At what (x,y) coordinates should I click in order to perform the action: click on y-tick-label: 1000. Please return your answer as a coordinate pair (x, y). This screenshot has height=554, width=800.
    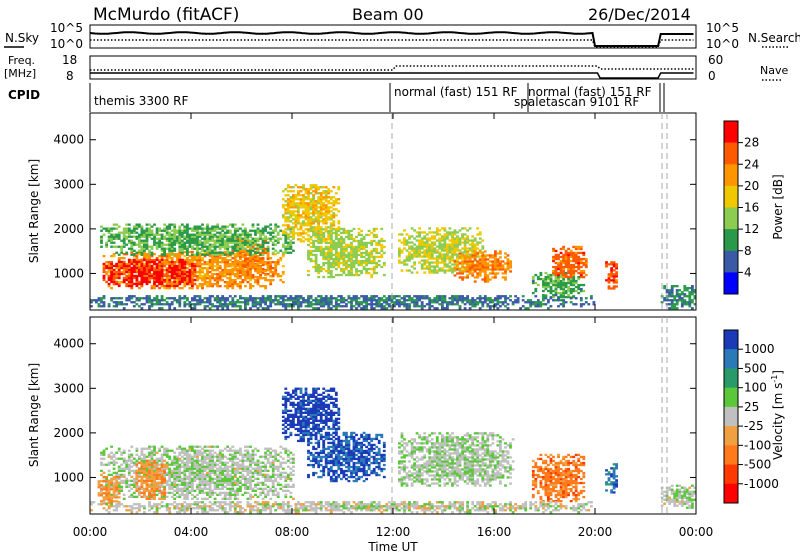
    Looking at the image, I should click on (68, 273).